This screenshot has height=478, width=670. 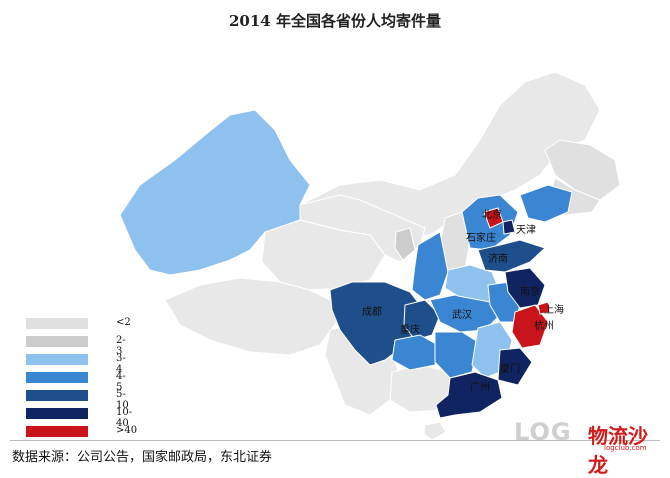 What do you see at coordinates (480, 387) in the screenshot?
I see `city-label-guangzhou: 广州` at bounding box center [480, 387].